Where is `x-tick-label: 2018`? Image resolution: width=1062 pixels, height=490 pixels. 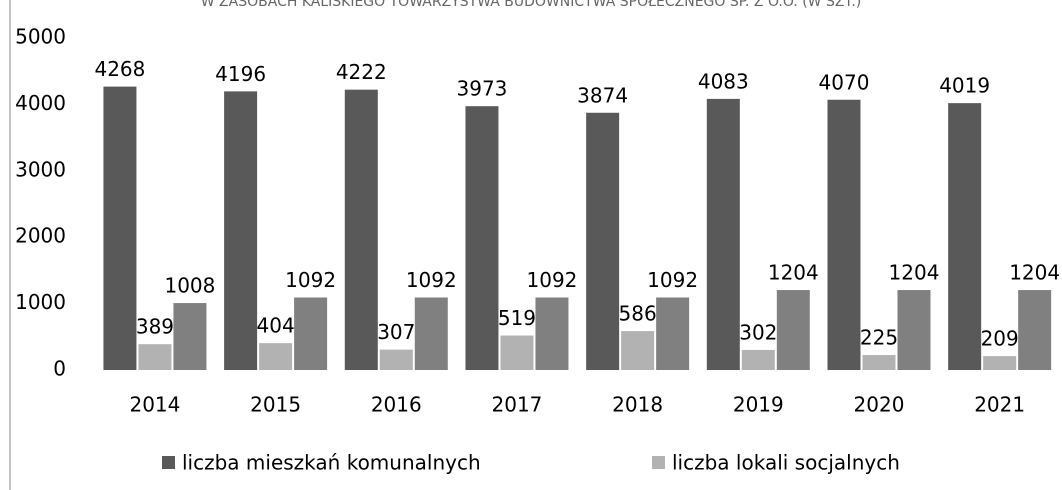 x-tick-label: 2018 is located at coordinates (637, 405).